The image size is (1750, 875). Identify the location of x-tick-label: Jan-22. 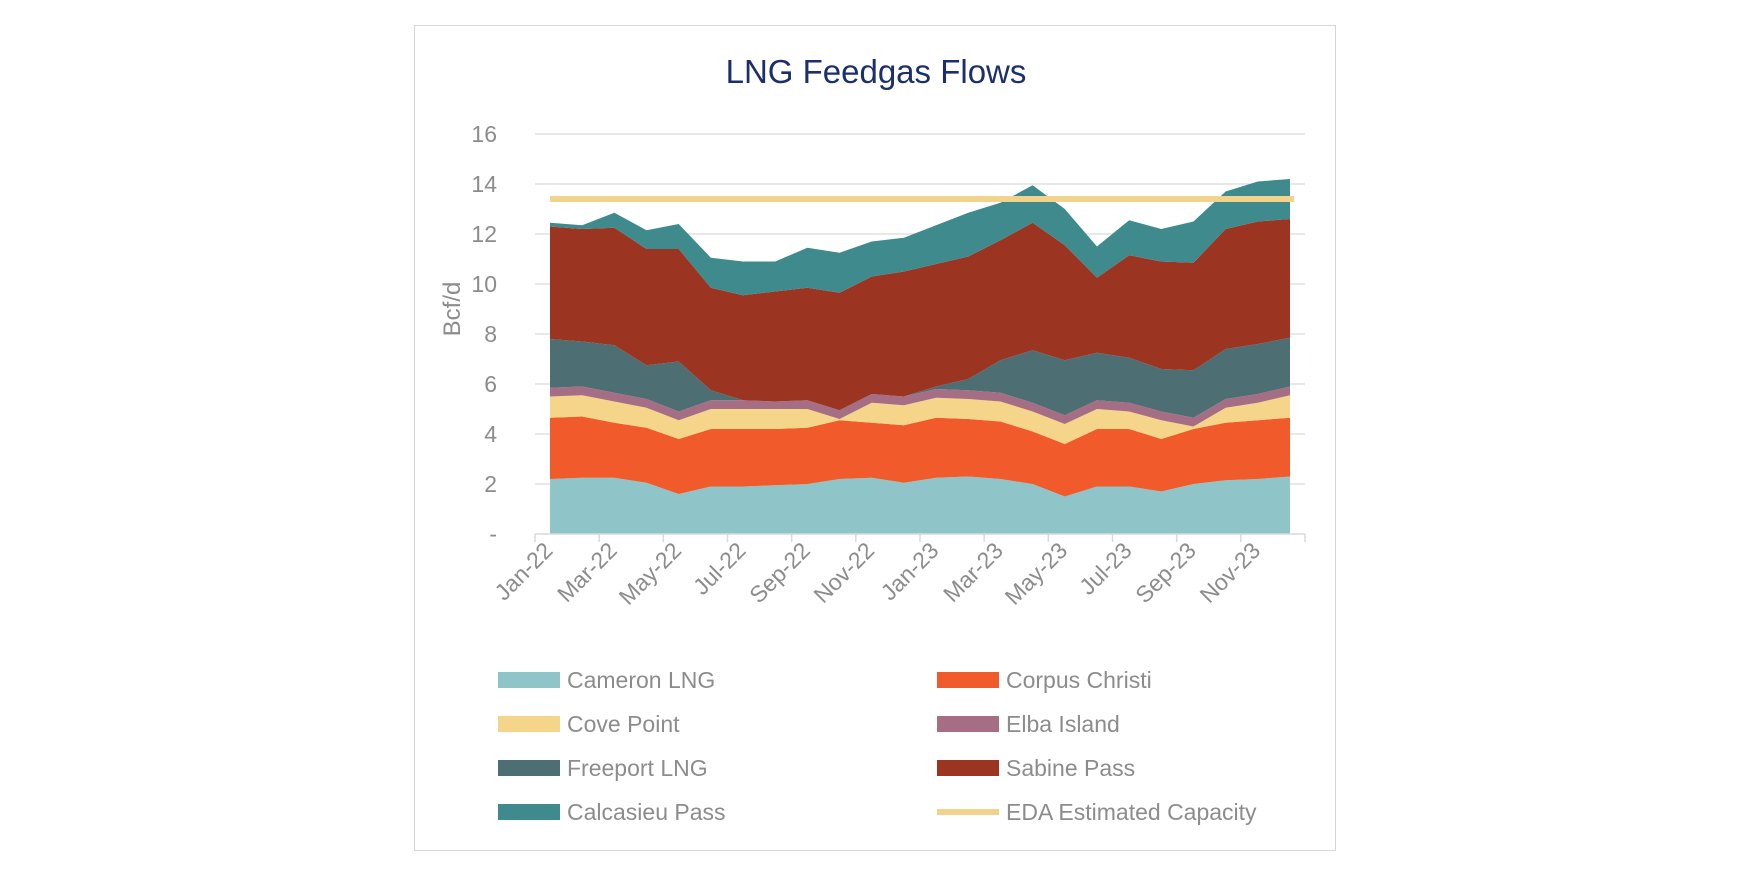
(523, 571).